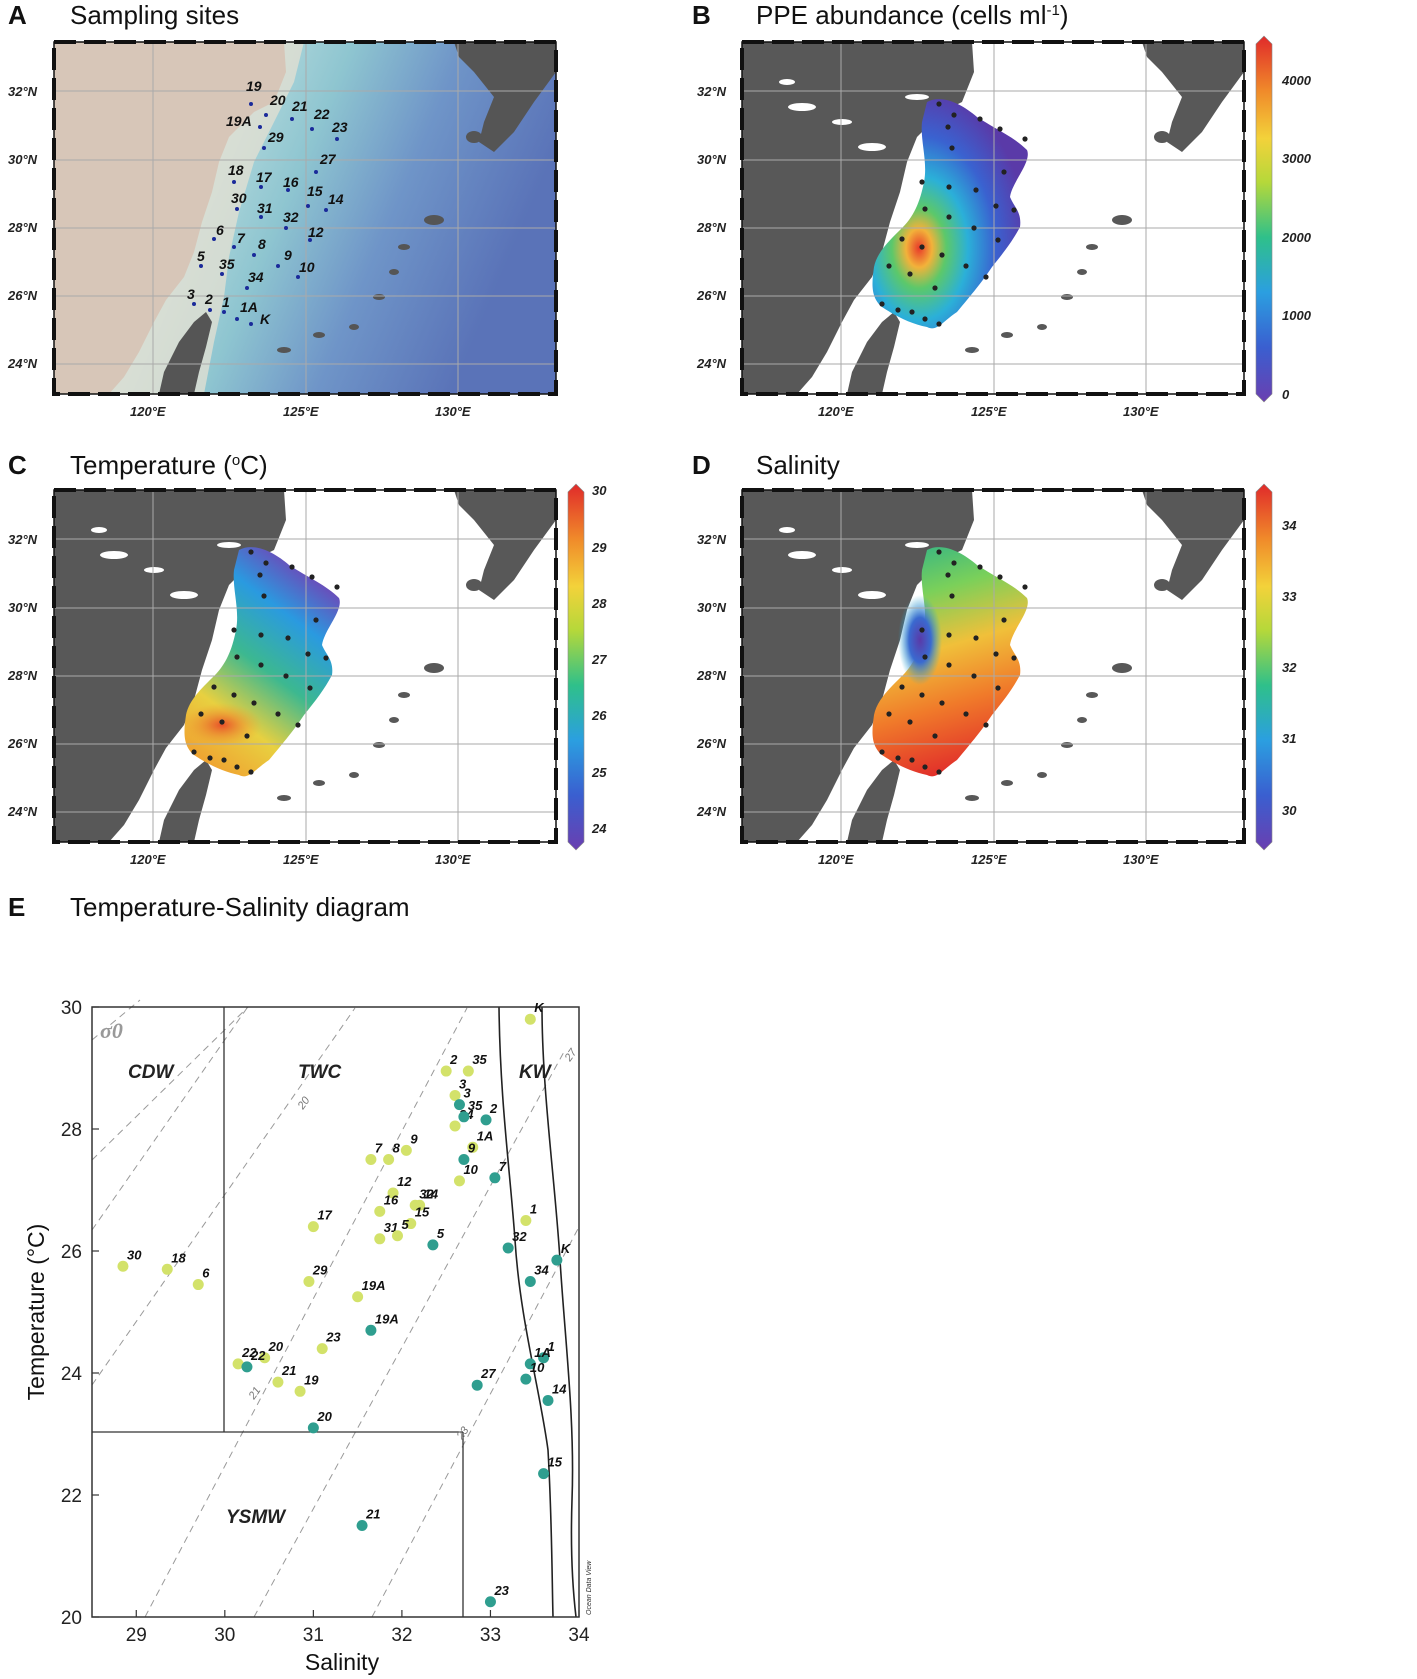  I want to click on y-tick-label: 28, so click(71, 1130).